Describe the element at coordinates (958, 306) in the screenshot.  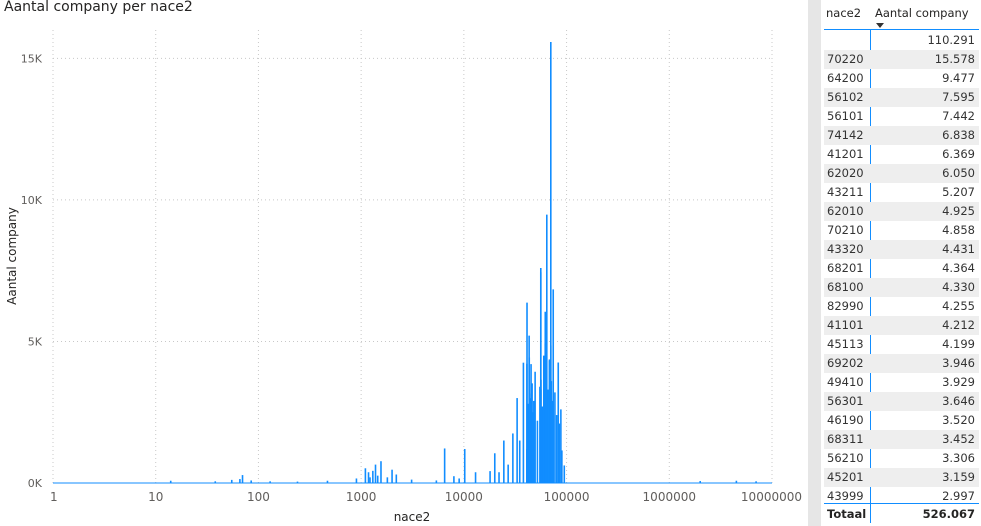
I see `cell-aantal-company: 4.255` at that location.